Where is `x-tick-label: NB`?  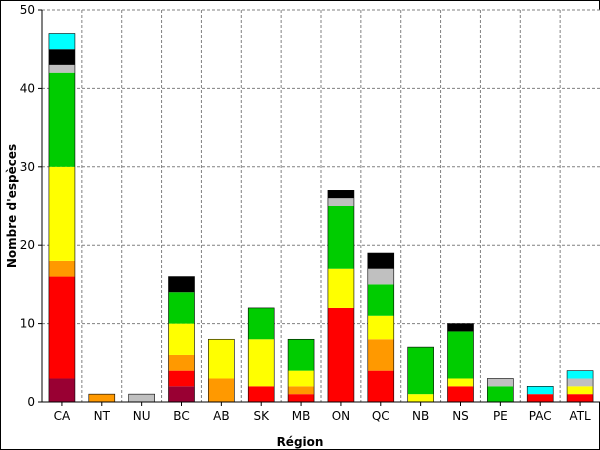 x-tick-label: NB is located at coordinates (420, 416).